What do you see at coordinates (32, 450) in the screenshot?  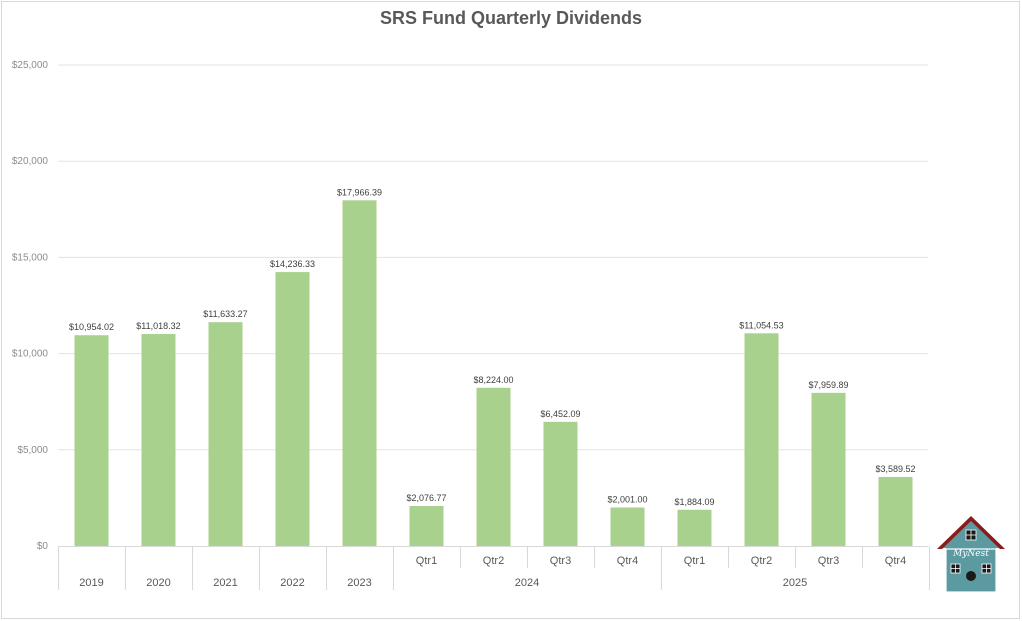 I see `y-tick-label: $5,000` at bounding box center [32, 450].